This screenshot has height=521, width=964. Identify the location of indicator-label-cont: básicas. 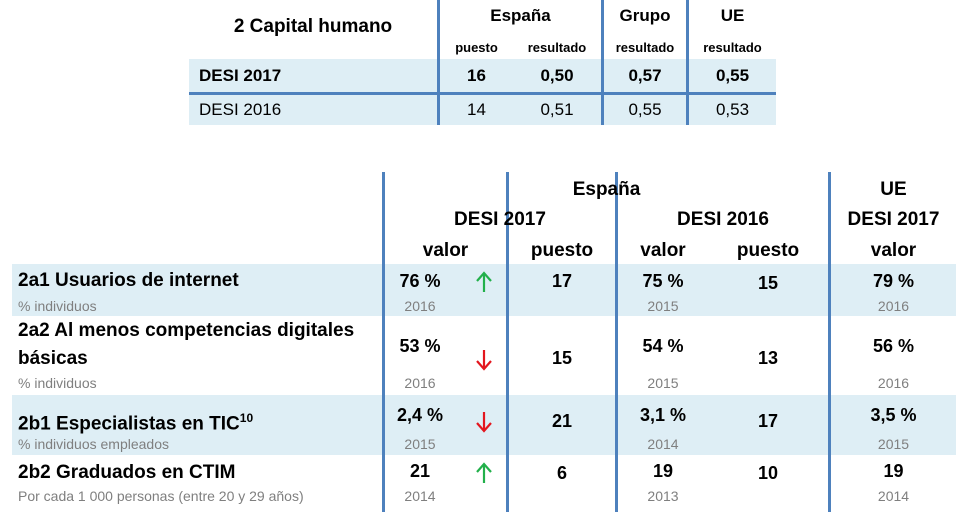
(53, 358).